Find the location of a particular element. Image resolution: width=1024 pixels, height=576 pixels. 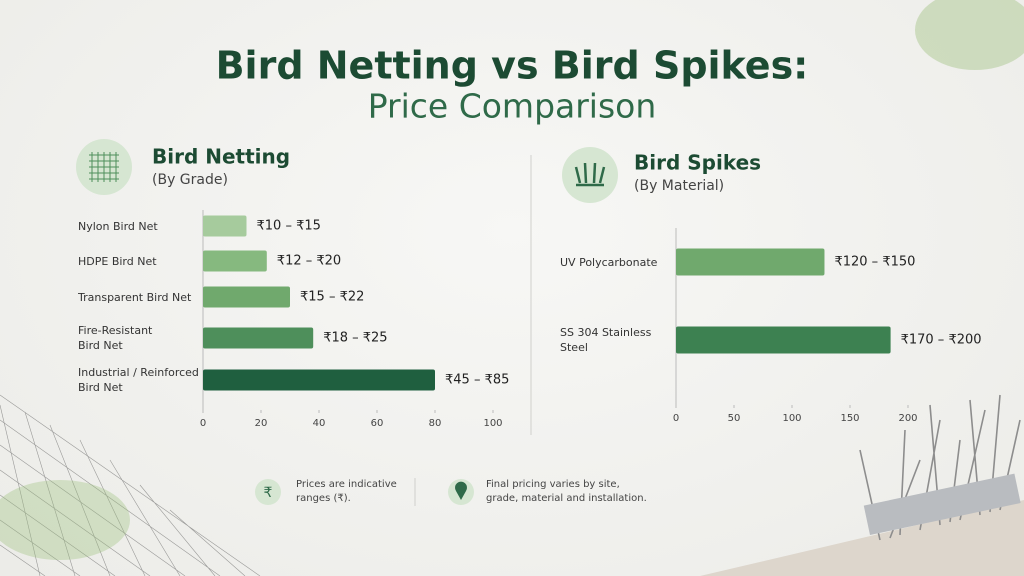

title: Bird Netting vs Bird Spikes: is located at coordinates (512, 66).